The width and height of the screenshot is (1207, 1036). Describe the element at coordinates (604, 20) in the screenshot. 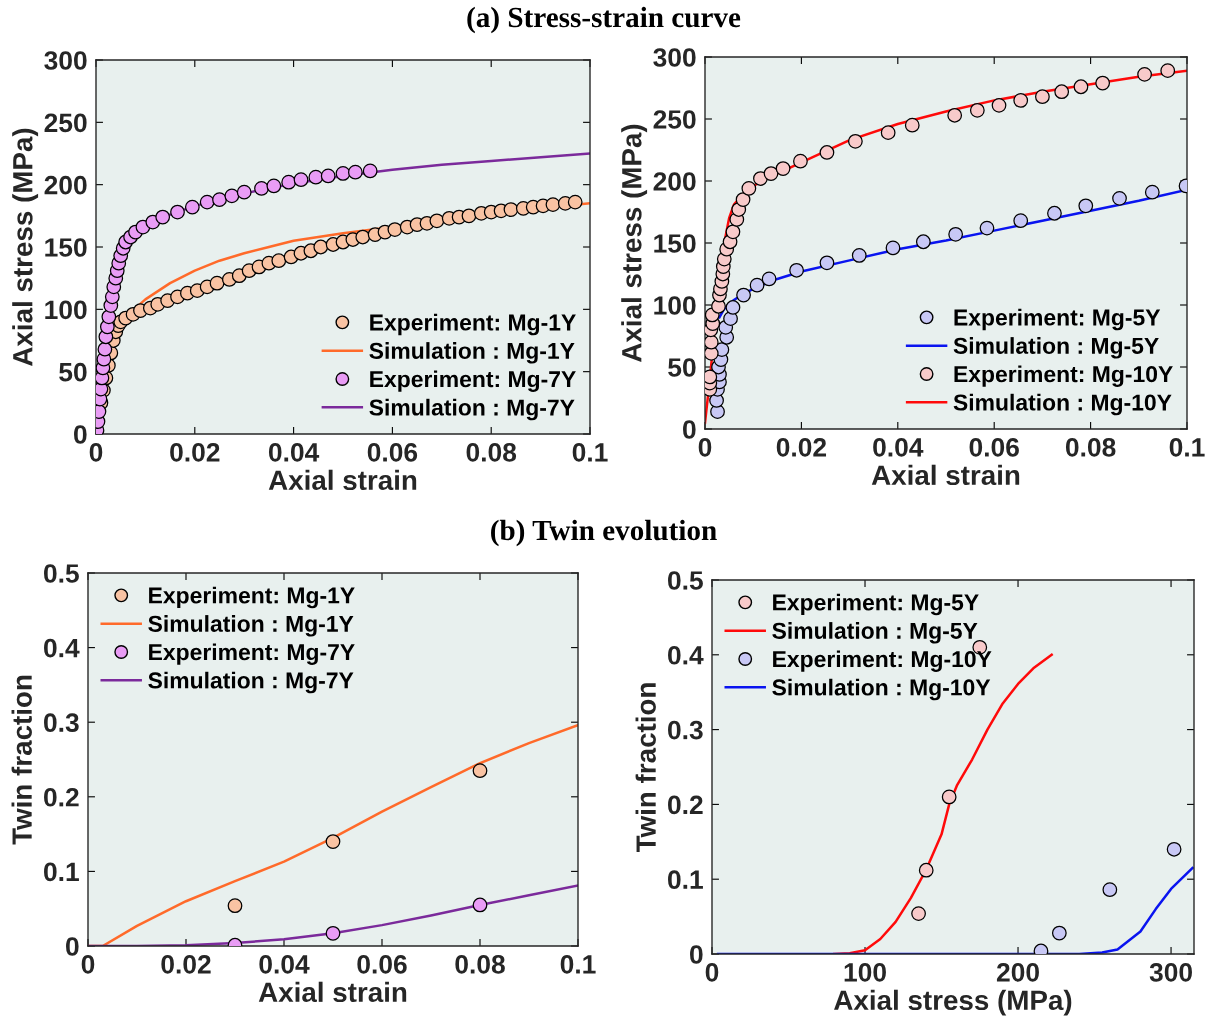

I see `chart-title: (a) Stress-strain curve` at that location.